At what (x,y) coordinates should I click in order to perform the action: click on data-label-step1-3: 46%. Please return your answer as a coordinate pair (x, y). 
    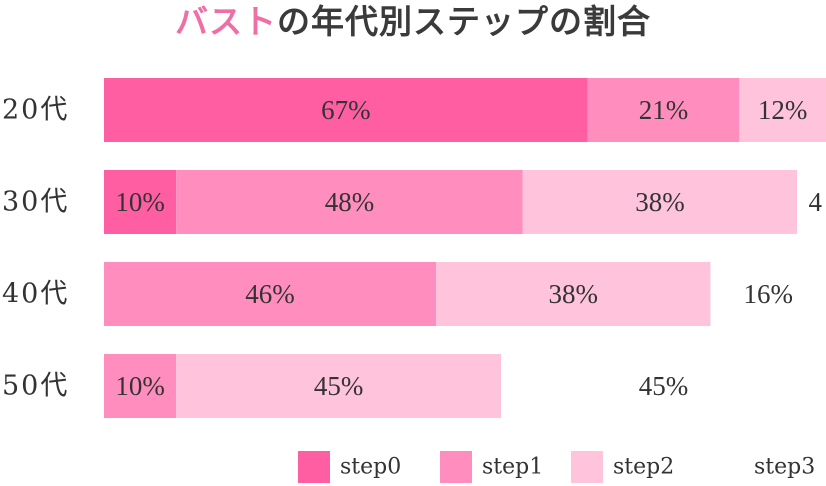
    Looking at the image, I should click on (270, 294).